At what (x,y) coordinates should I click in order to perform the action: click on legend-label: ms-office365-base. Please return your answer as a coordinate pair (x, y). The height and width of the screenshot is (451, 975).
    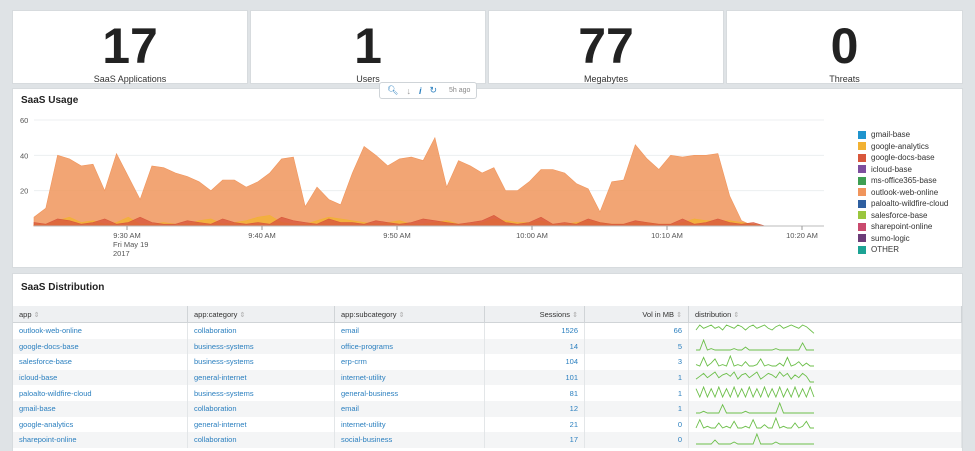
    Looking at the image, I should click on (904, 181).